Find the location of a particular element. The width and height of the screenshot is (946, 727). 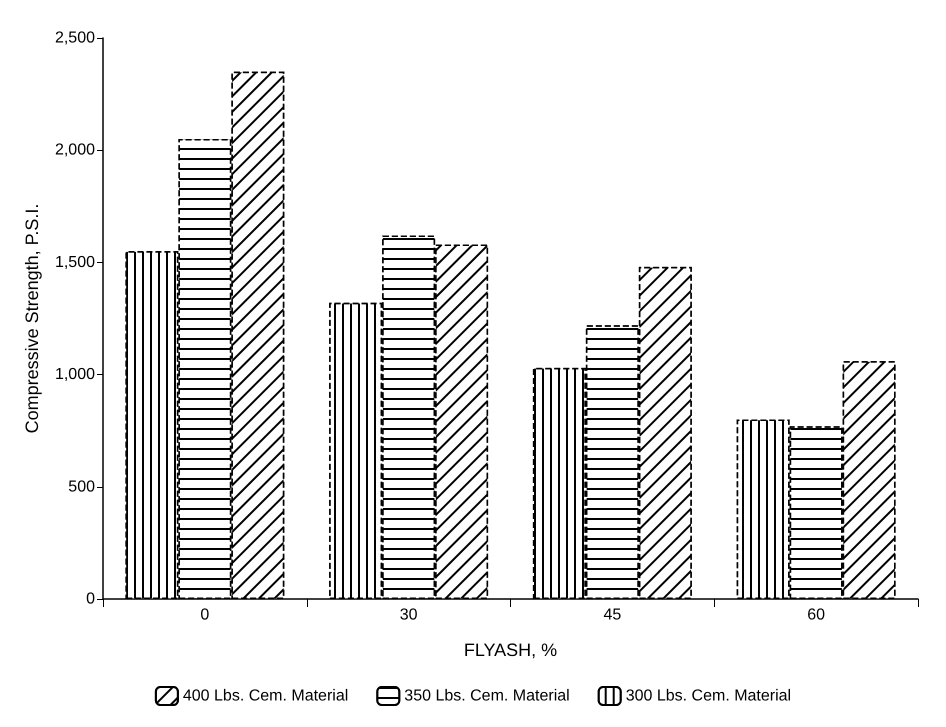

y-axis-title: Compressive Strength, P.S.I. is located at coordinates (32, 319).